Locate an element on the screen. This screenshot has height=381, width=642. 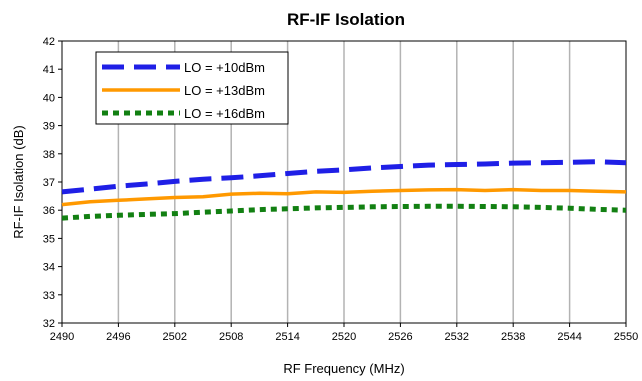
x-tick-label: 2502 is located at coordinates (175, 337).